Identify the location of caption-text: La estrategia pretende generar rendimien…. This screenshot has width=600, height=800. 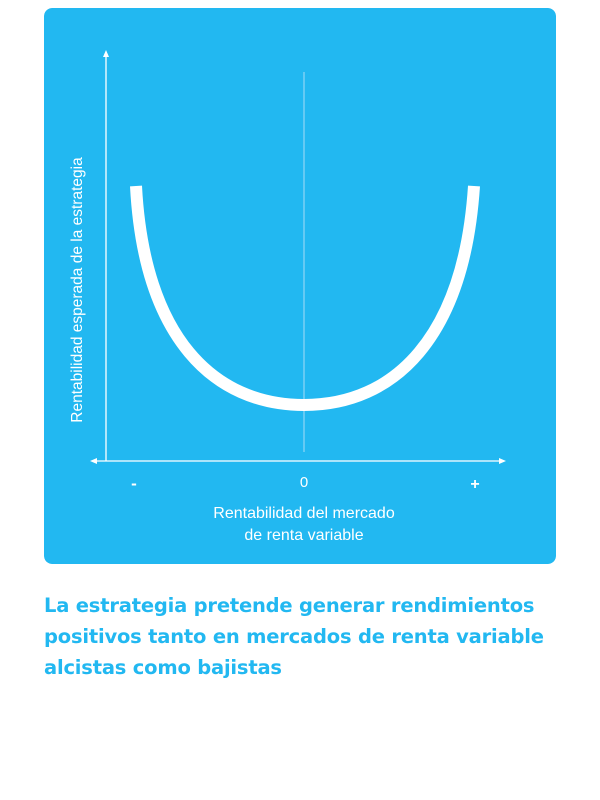
(294, 636).